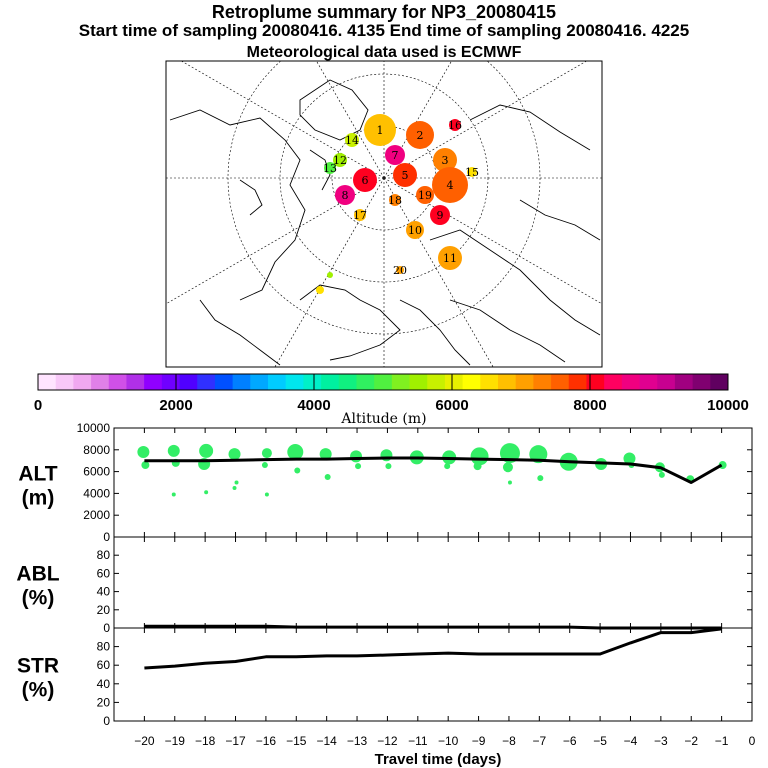 The image size is (768, 768). I want to click on plume-day-label: 16, so click(455, 125).